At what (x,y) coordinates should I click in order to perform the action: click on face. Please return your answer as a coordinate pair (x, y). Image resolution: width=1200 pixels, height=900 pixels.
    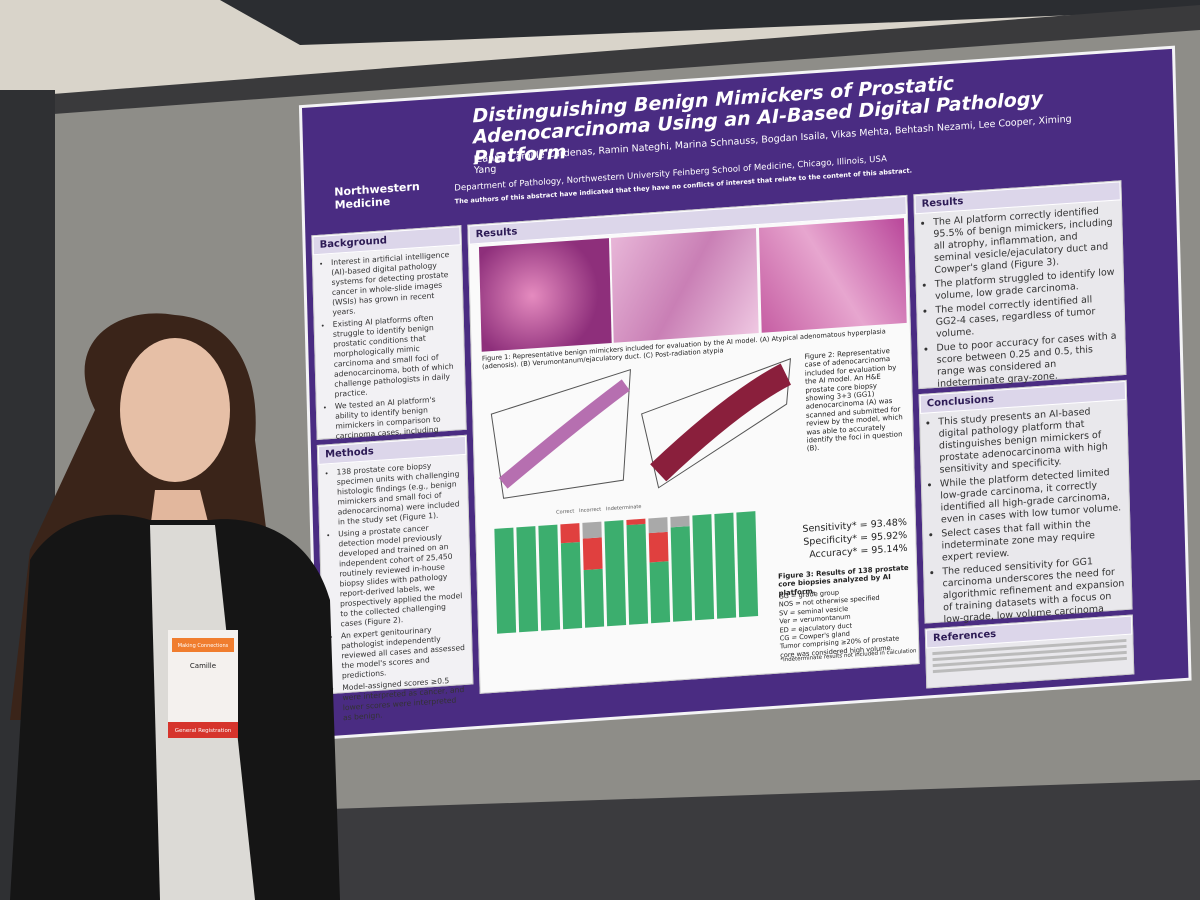
    Looking at the image, I should click on (175, 410).